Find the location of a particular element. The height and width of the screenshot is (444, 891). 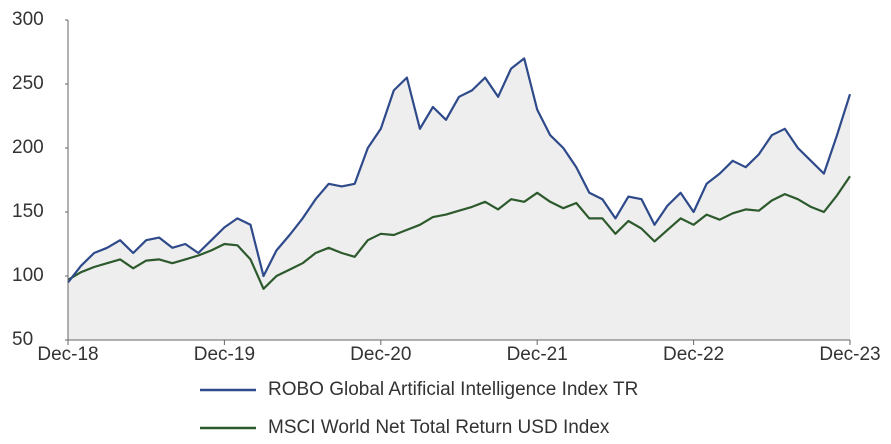

x-tick-label: Dec-18 is located at coordinates (67, 354).